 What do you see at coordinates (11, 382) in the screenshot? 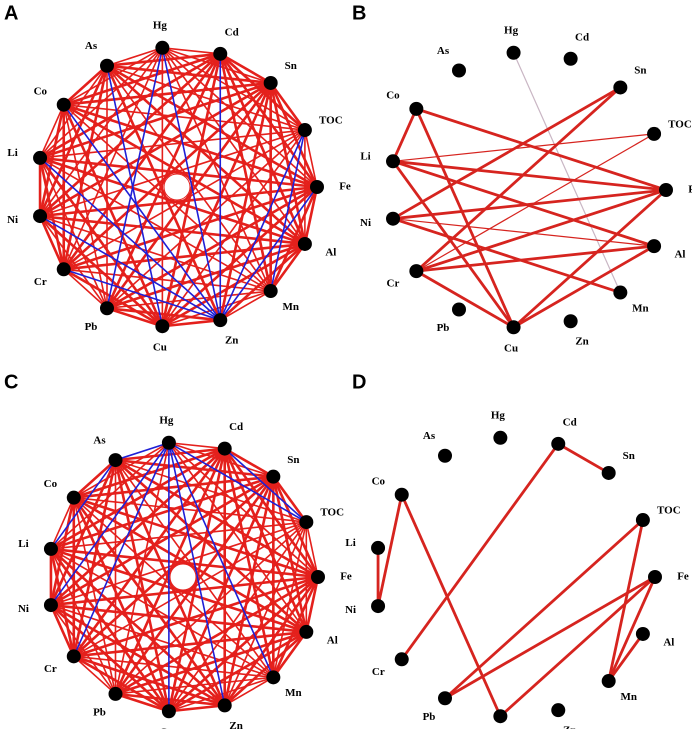
I see `panel-label: C` at bounding box center [11, 382].